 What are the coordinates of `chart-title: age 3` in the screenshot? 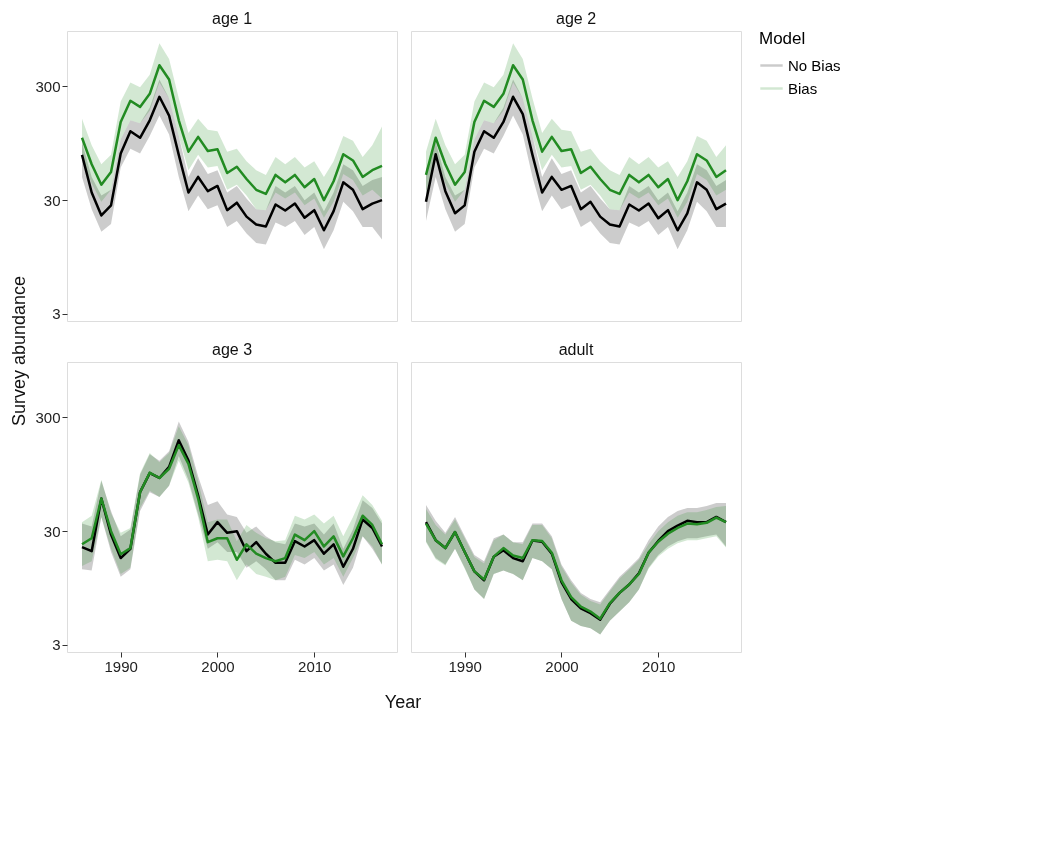 It's located at (232, 349).